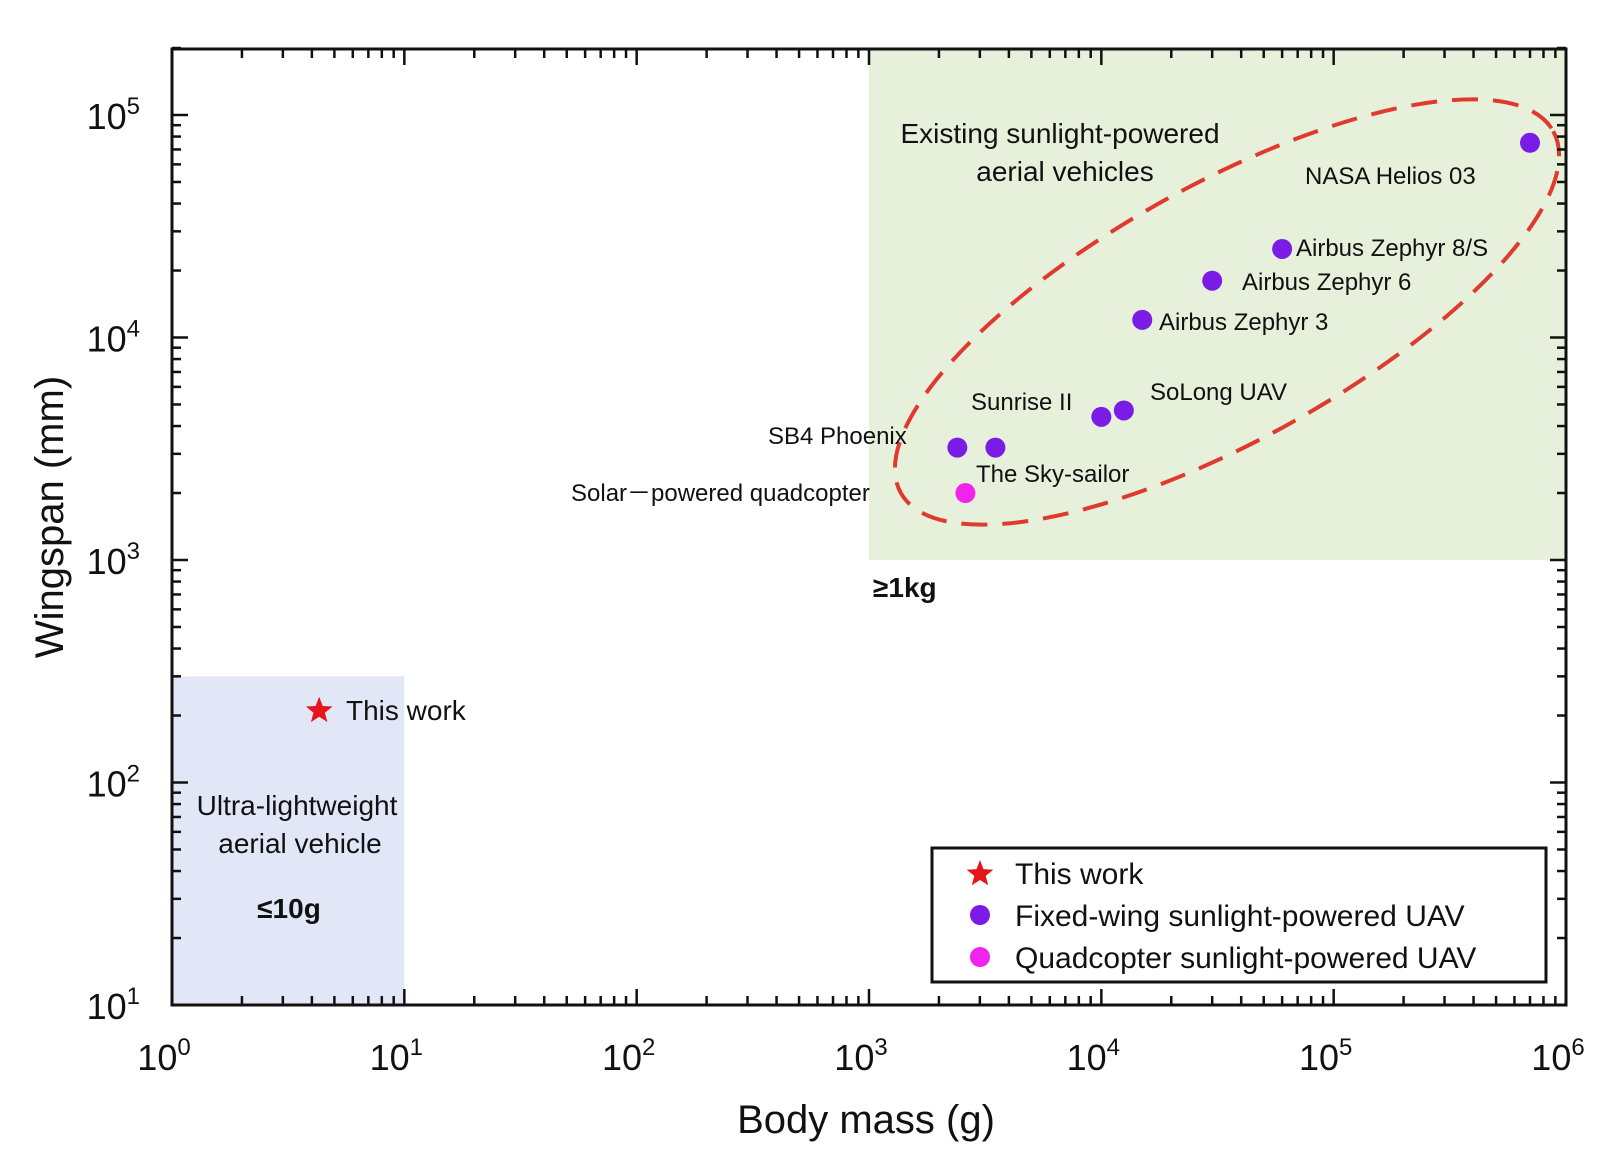  I want to click on ultralight-region-threshold: ≤10g, so click(289, 908).